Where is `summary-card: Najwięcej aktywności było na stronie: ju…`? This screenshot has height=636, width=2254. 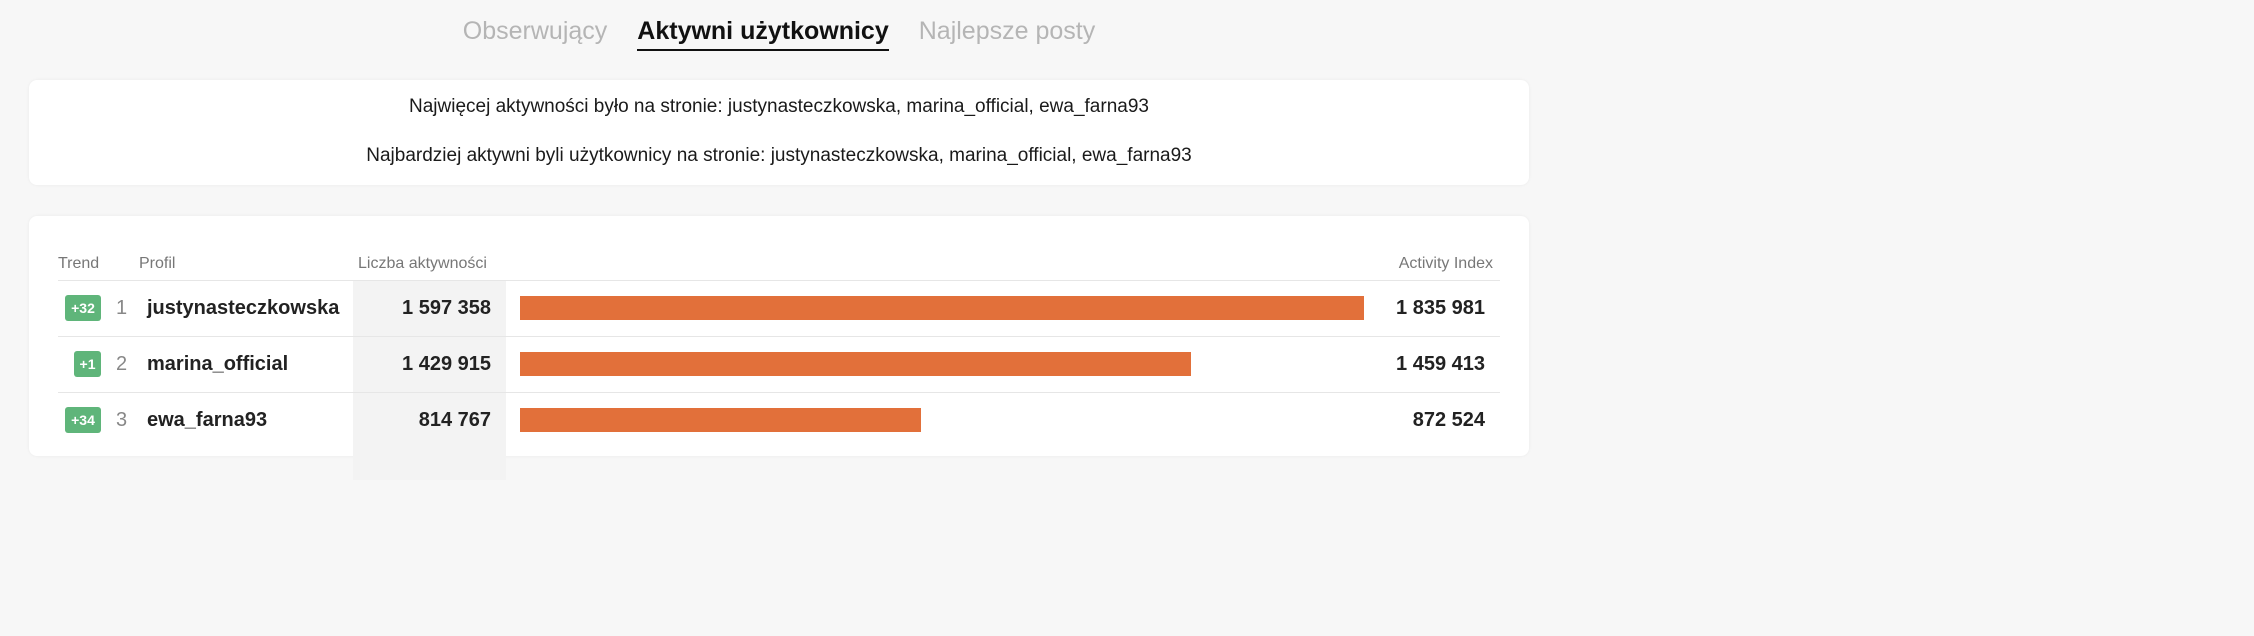
summary-card: Najwięcej aktywności było na stronie: ju… is located at coordinates (779, 132).